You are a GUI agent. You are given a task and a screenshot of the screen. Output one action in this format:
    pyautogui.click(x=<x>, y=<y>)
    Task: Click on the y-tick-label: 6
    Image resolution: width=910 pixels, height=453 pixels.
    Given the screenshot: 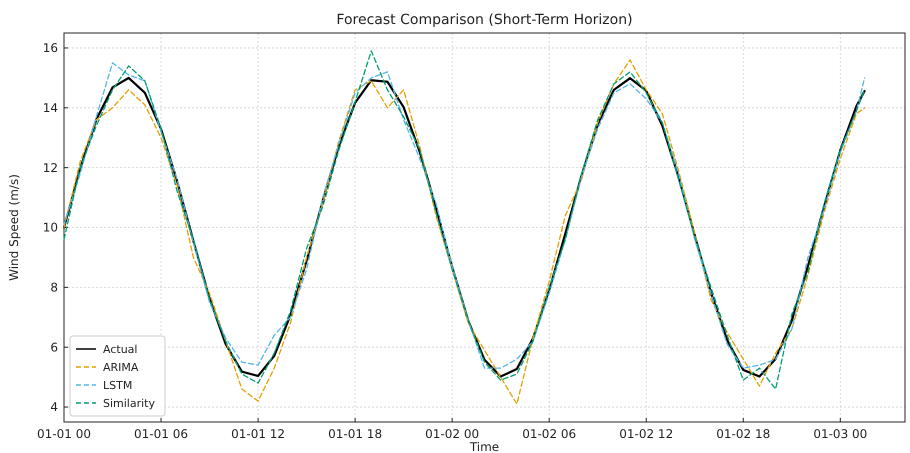 What is the action you would take?
    pyautogui.click(x=54, y=347)
    